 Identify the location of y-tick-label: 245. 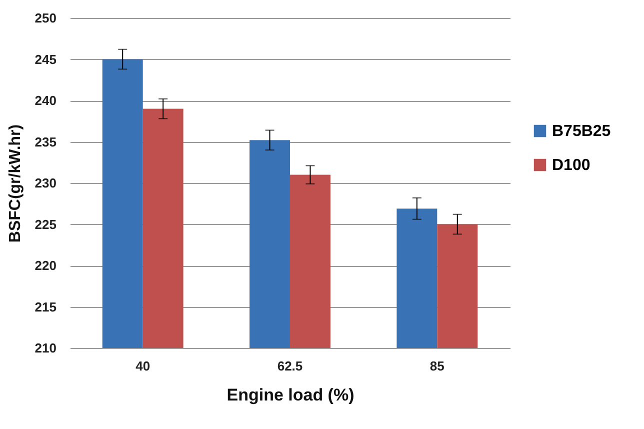
(45, 59).